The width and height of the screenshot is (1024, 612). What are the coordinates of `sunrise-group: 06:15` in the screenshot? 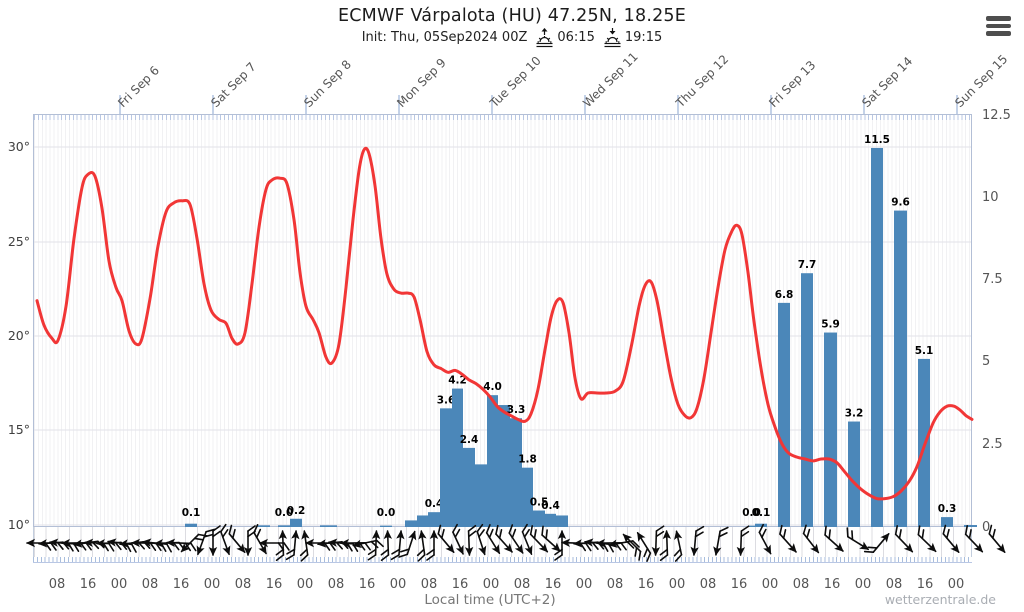 It's located at (565, 37).